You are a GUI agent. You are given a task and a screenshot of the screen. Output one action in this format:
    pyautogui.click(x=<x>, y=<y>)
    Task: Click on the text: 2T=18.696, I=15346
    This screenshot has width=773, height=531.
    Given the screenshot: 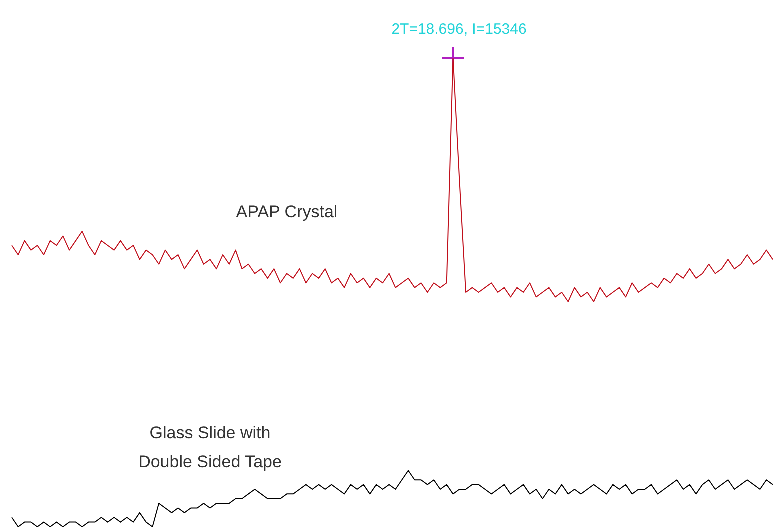 What is the action you would take?
    pyautogui.click(x=459, y=29)
    